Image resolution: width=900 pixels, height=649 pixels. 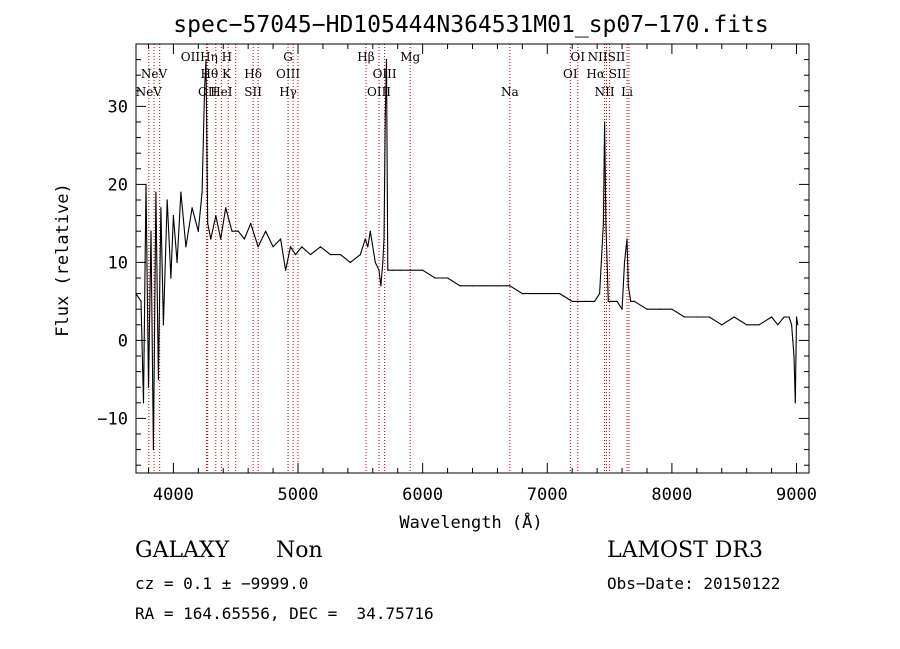 I want to click on emission-line-label: Hθ K, so click(x=217, y=74).